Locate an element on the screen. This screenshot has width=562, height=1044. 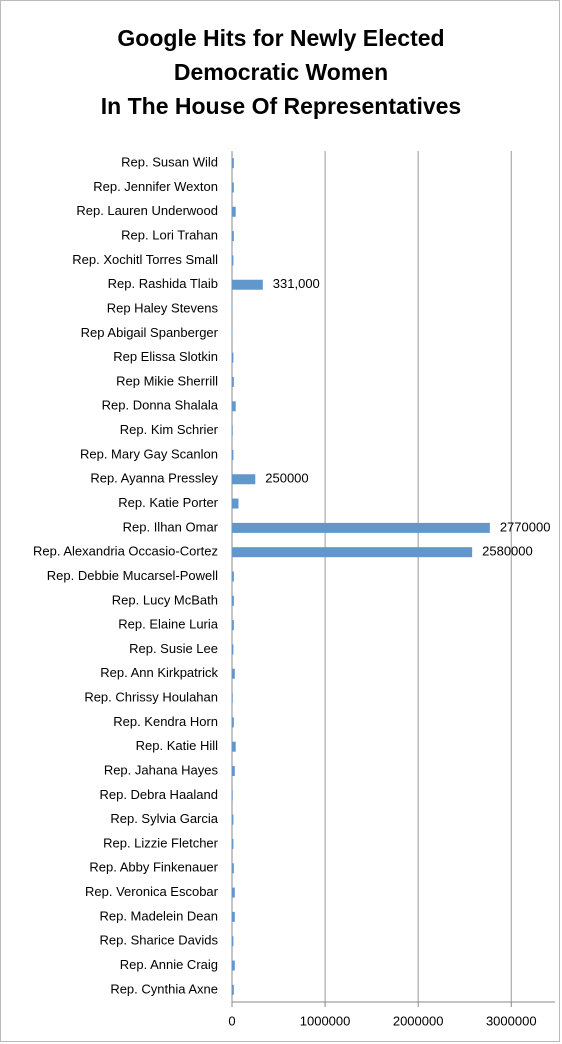
y-tick-label: Rep. Sharice Davids is located at coordinates (159, 940).